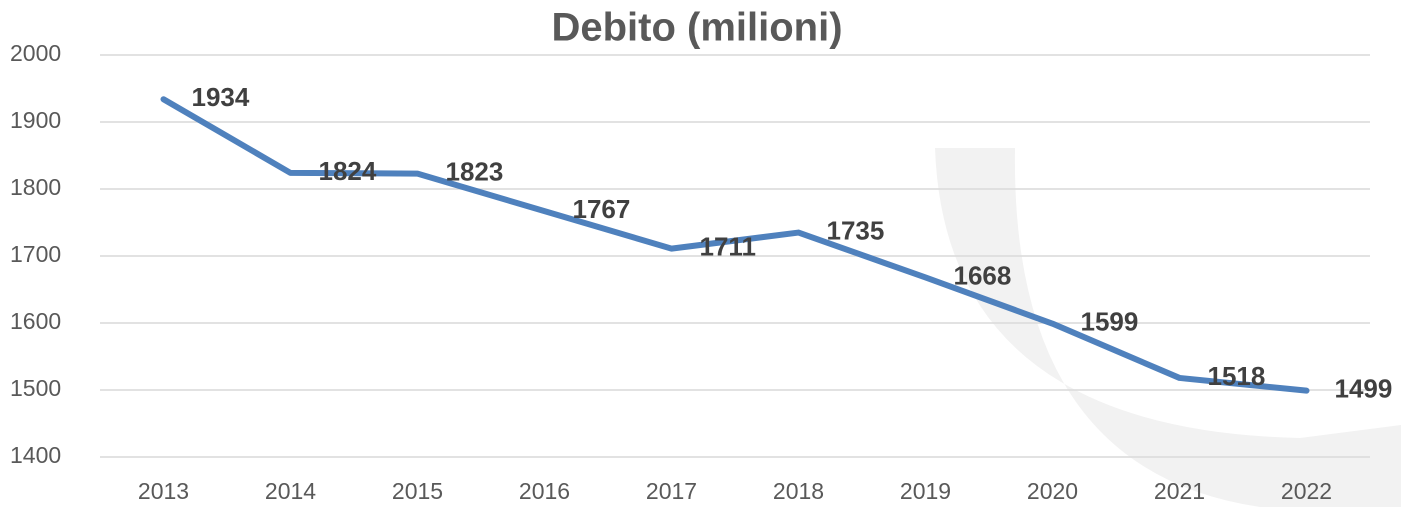  What do you see at coordinates (221, 97) in the screenshot?
I see `data-label: 1934` at bounding box center [221, 97].